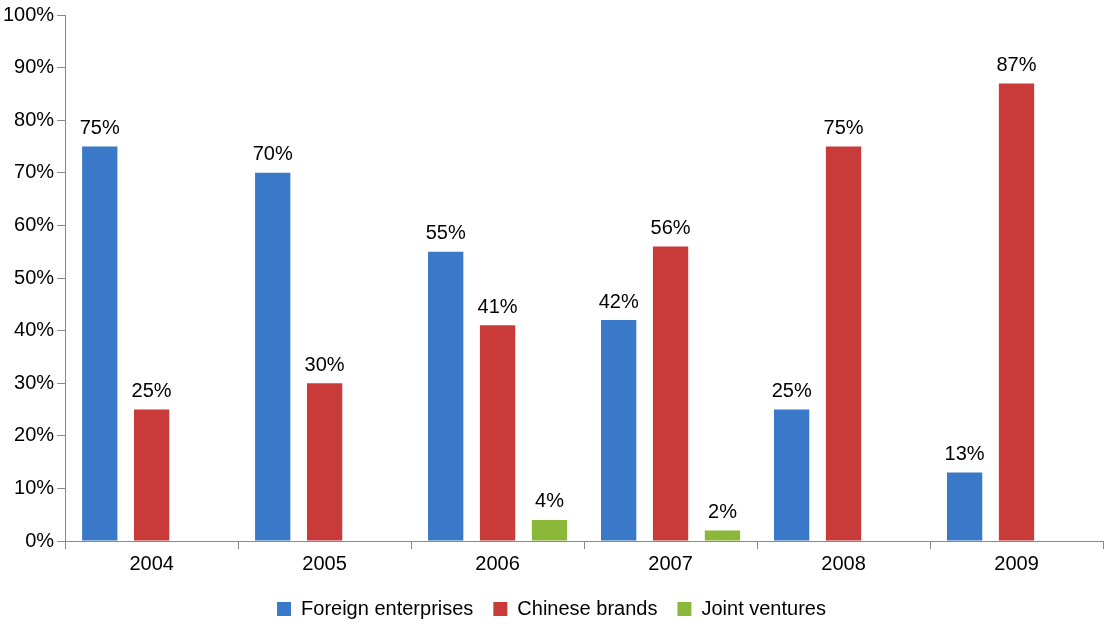  What do you see at coordinates (497, 562) in the screenshot?
I see `x-tick-label: 2006` at bounding box center [497, 562].